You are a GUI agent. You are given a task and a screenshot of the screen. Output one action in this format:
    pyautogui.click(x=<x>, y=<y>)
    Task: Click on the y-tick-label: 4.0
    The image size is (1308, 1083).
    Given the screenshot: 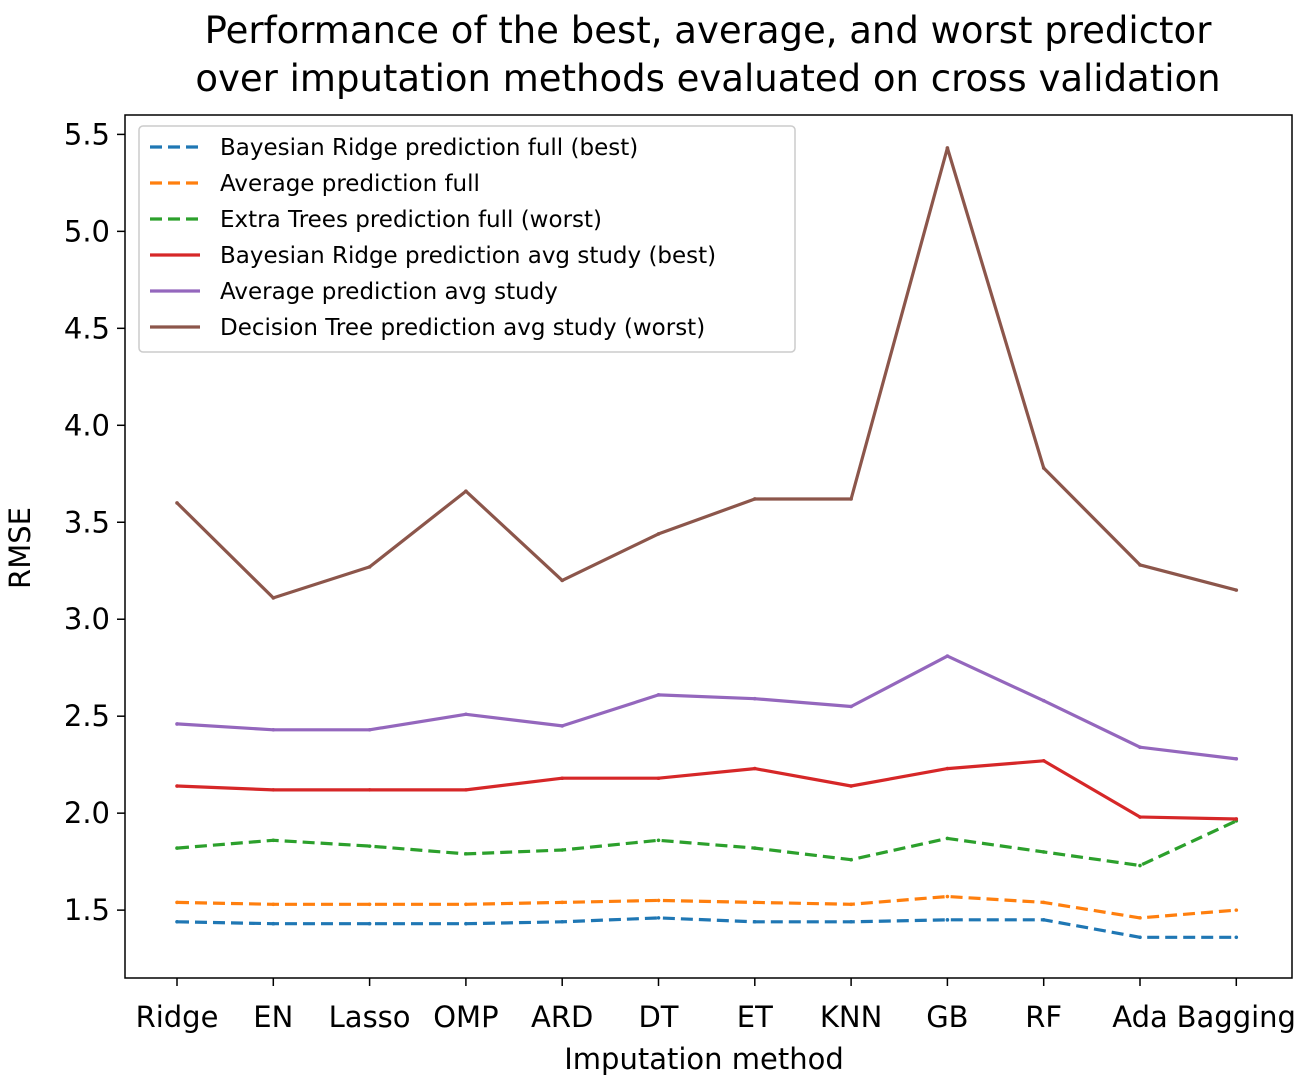 What is the action you would take?
    pyautogui.click(x=87, y=425)
    